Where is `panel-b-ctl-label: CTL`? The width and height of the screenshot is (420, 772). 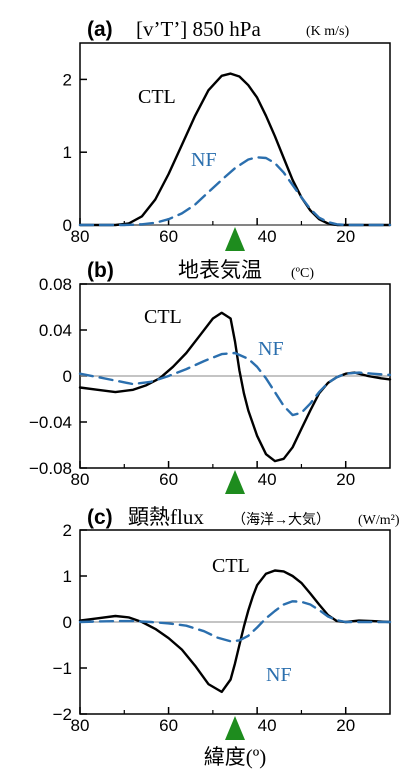 panel-b-ctl-label: CTL is located at coordinates (163, 317).